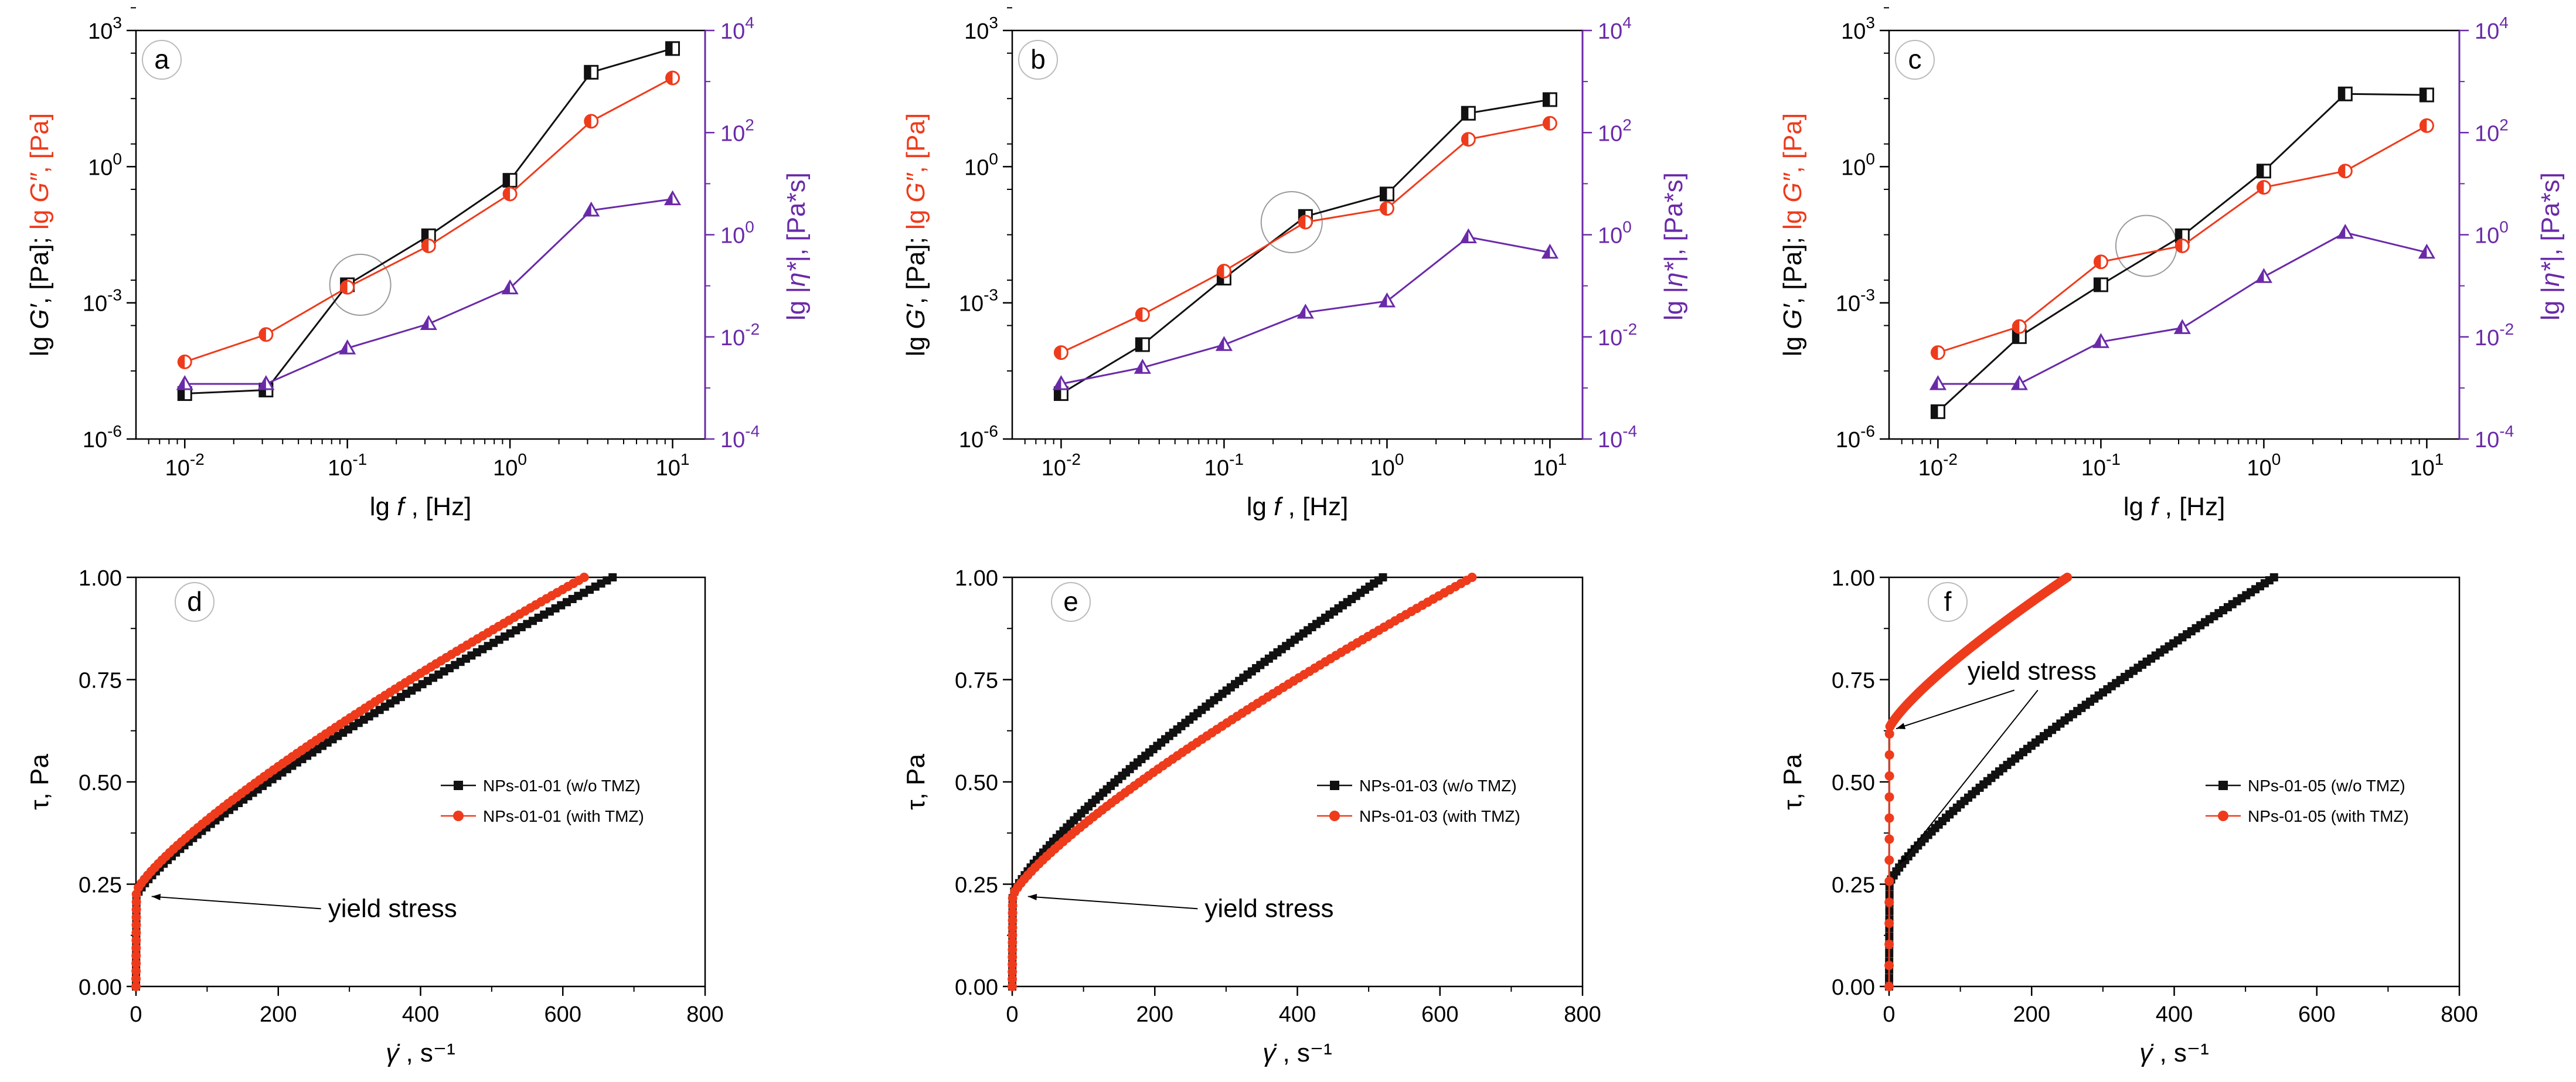 The width and height of the screenshot is (2576, 1082). I want to click on y-left-tick-exp: 3, so click(117, 22).